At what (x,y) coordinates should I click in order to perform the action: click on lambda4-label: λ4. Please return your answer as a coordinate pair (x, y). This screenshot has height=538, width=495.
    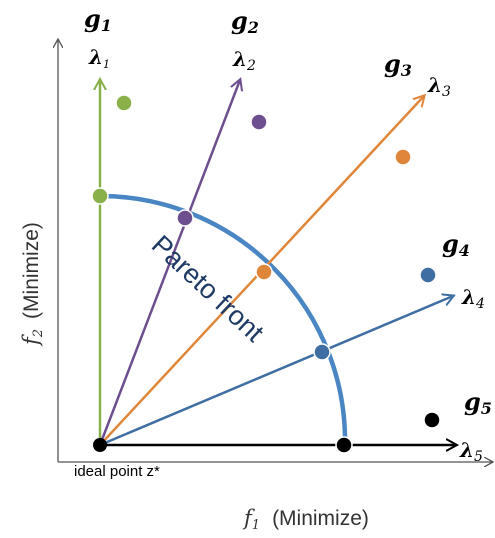
    Looking at the image, I should click on (473, 298).